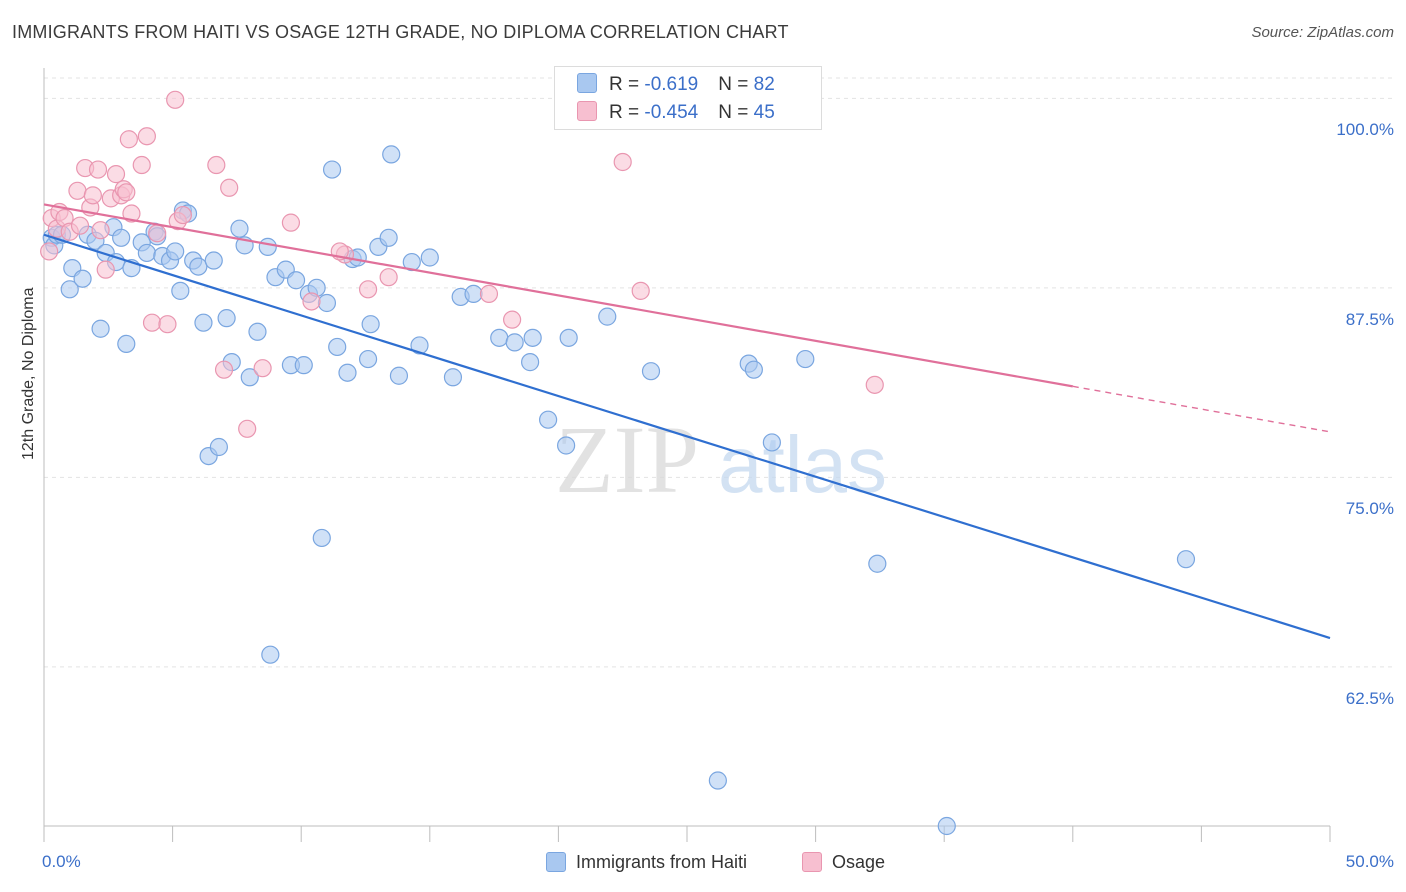  What do you see at coordinates (1365, 130) in the screenshot?
I see `y-tick-label: 100.0%` at bounding box center [1365, 130].